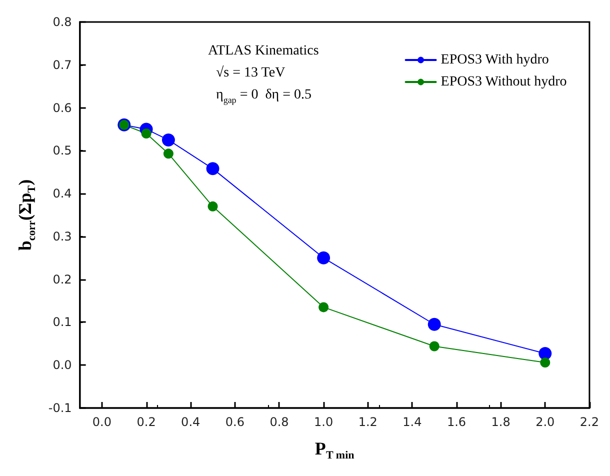  I want to click on legend-label: EPOS3 Without hydro, so click(503, 82).